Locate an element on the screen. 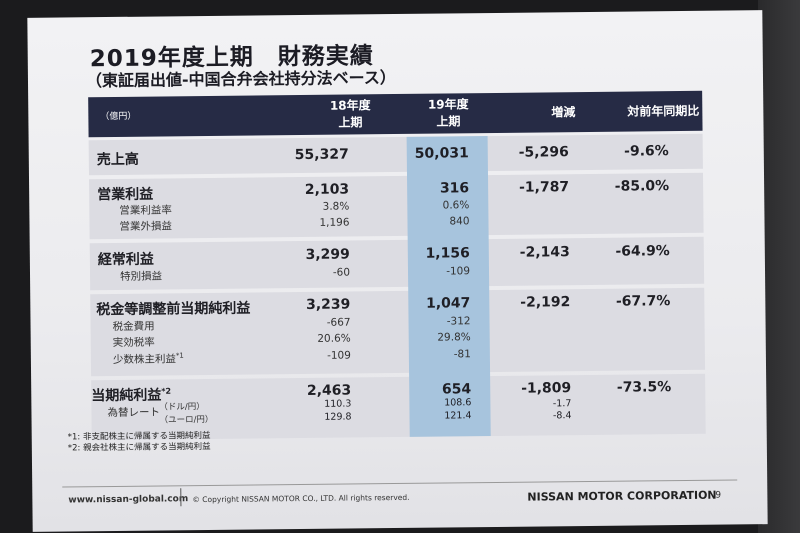 This screenshot has height=533, width=800. page-number: 9 is located at coordinates (718, 495).